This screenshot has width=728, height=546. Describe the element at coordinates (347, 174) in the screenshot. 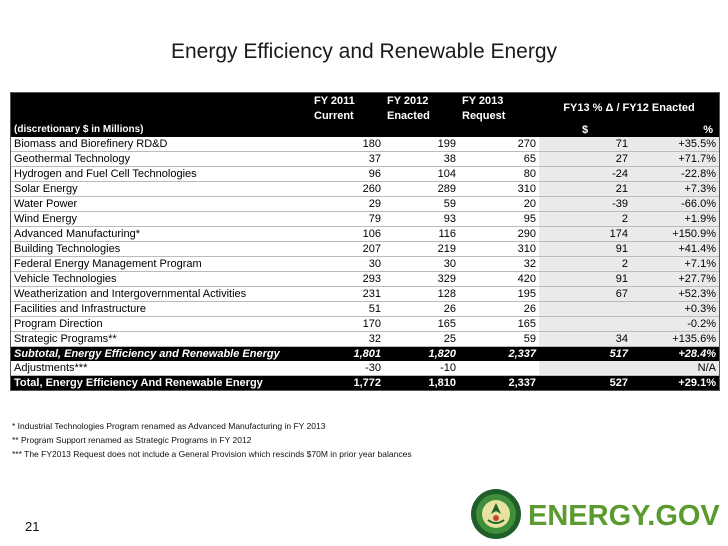

I see `cell-fy2011: 96` at that location.